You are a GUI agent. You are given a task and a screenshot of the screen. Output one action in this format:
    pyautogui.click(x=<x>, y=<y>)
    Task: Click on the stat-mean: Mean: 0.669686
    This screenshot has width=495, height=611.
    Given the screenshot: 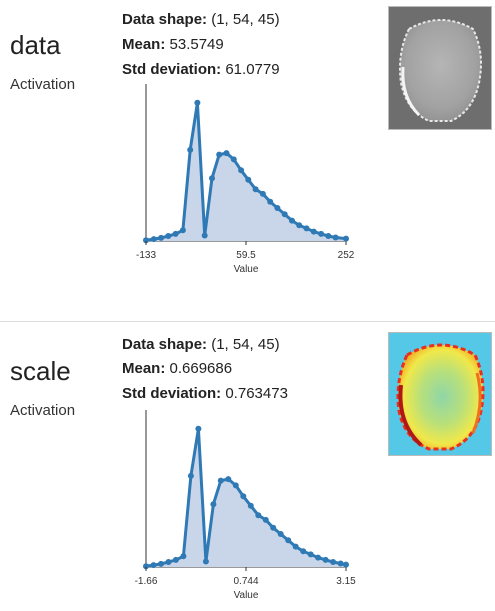 What is the action you would take?
    pyautogui.click(x=177, y=368)
    